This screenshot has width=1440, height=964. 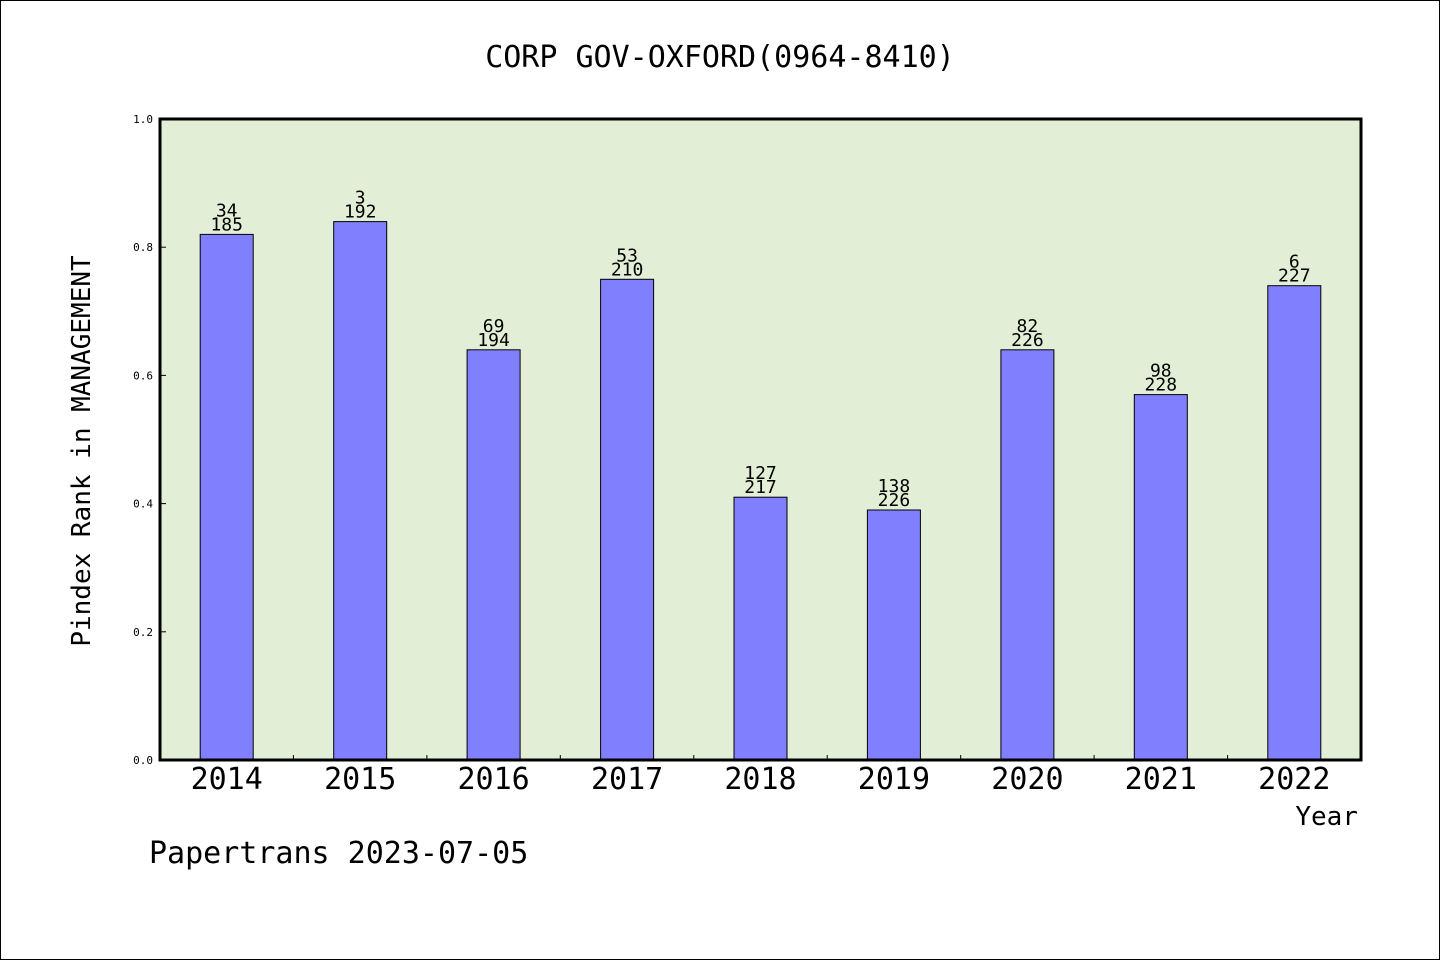 What do you see at coordinates (760, 473) in the screenshot?
I see `bar-label-top-2018: 127` at bounding box center [760, 473].